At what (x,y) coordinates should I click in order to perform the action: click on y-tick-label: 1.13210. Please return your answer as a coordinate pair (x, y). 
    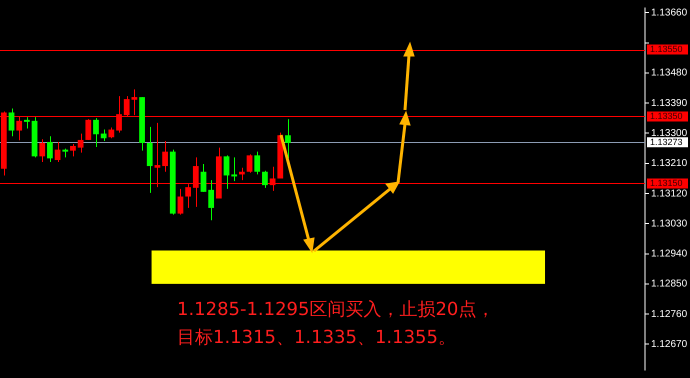
    Looking at the image, I should click on (669, 164).